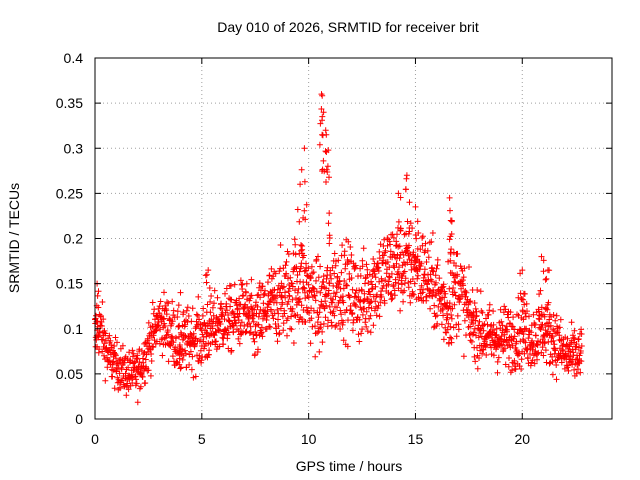 The width and height of the screenshot is (640, 480). What do you see at coordinates (74, 239) in the screenshot?
I see `y-tick-label: 0.2` at bounding box center [74, 239].